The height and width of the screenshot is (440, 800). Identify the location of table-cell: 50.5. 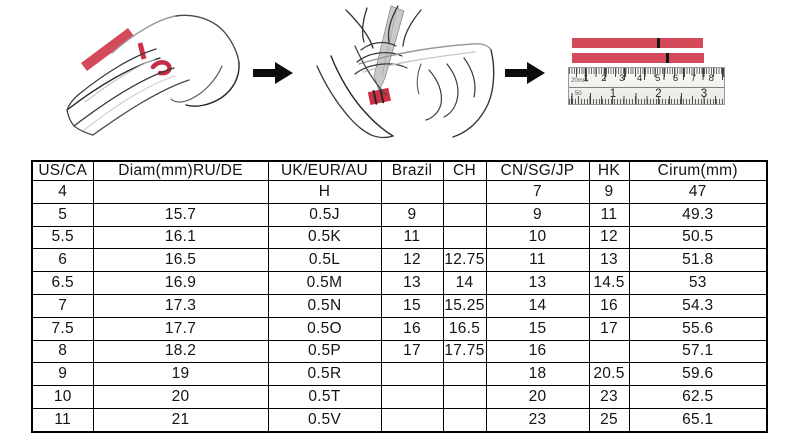
(698, 237).